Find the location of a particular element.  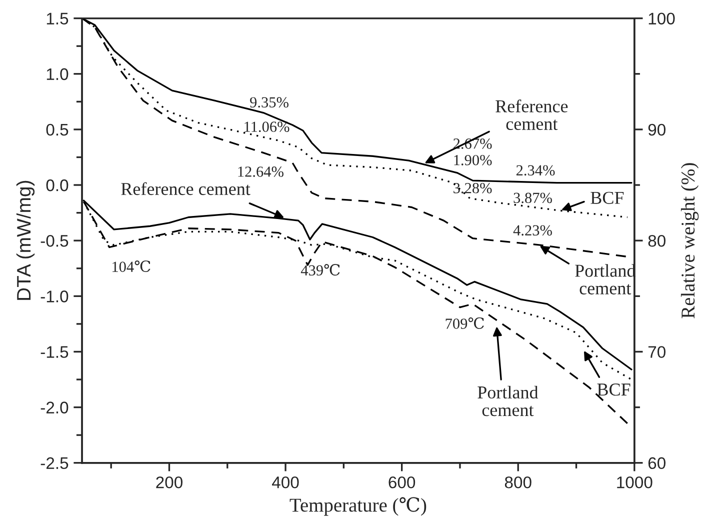

annotation: 4.23% is located at coordinates (532, 230).